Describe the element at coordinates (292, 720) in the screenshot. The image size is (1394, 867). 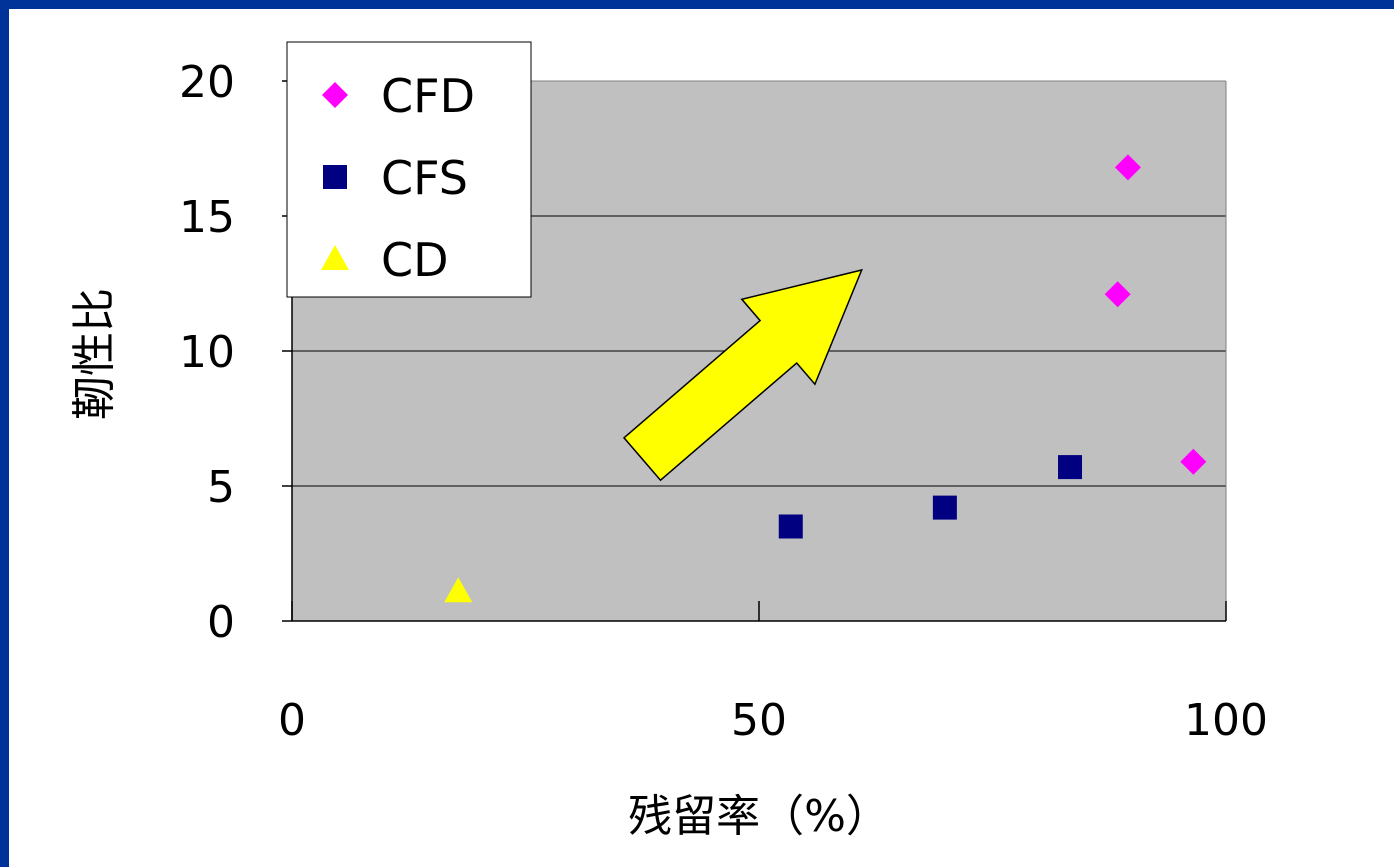
I see `x-tick-label-0: 0` at that location.